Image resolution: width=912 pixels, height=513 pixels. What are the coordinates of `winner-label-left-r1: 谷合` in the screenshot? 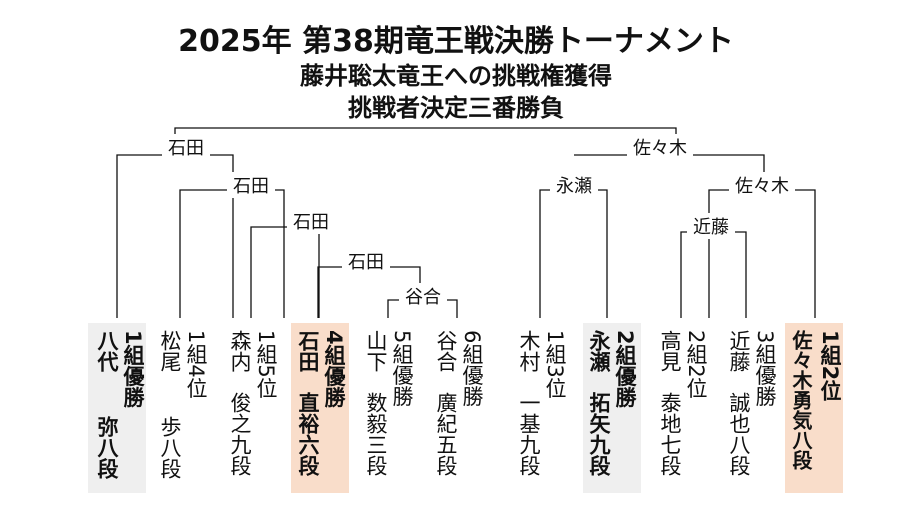 It's located at (423, 296).